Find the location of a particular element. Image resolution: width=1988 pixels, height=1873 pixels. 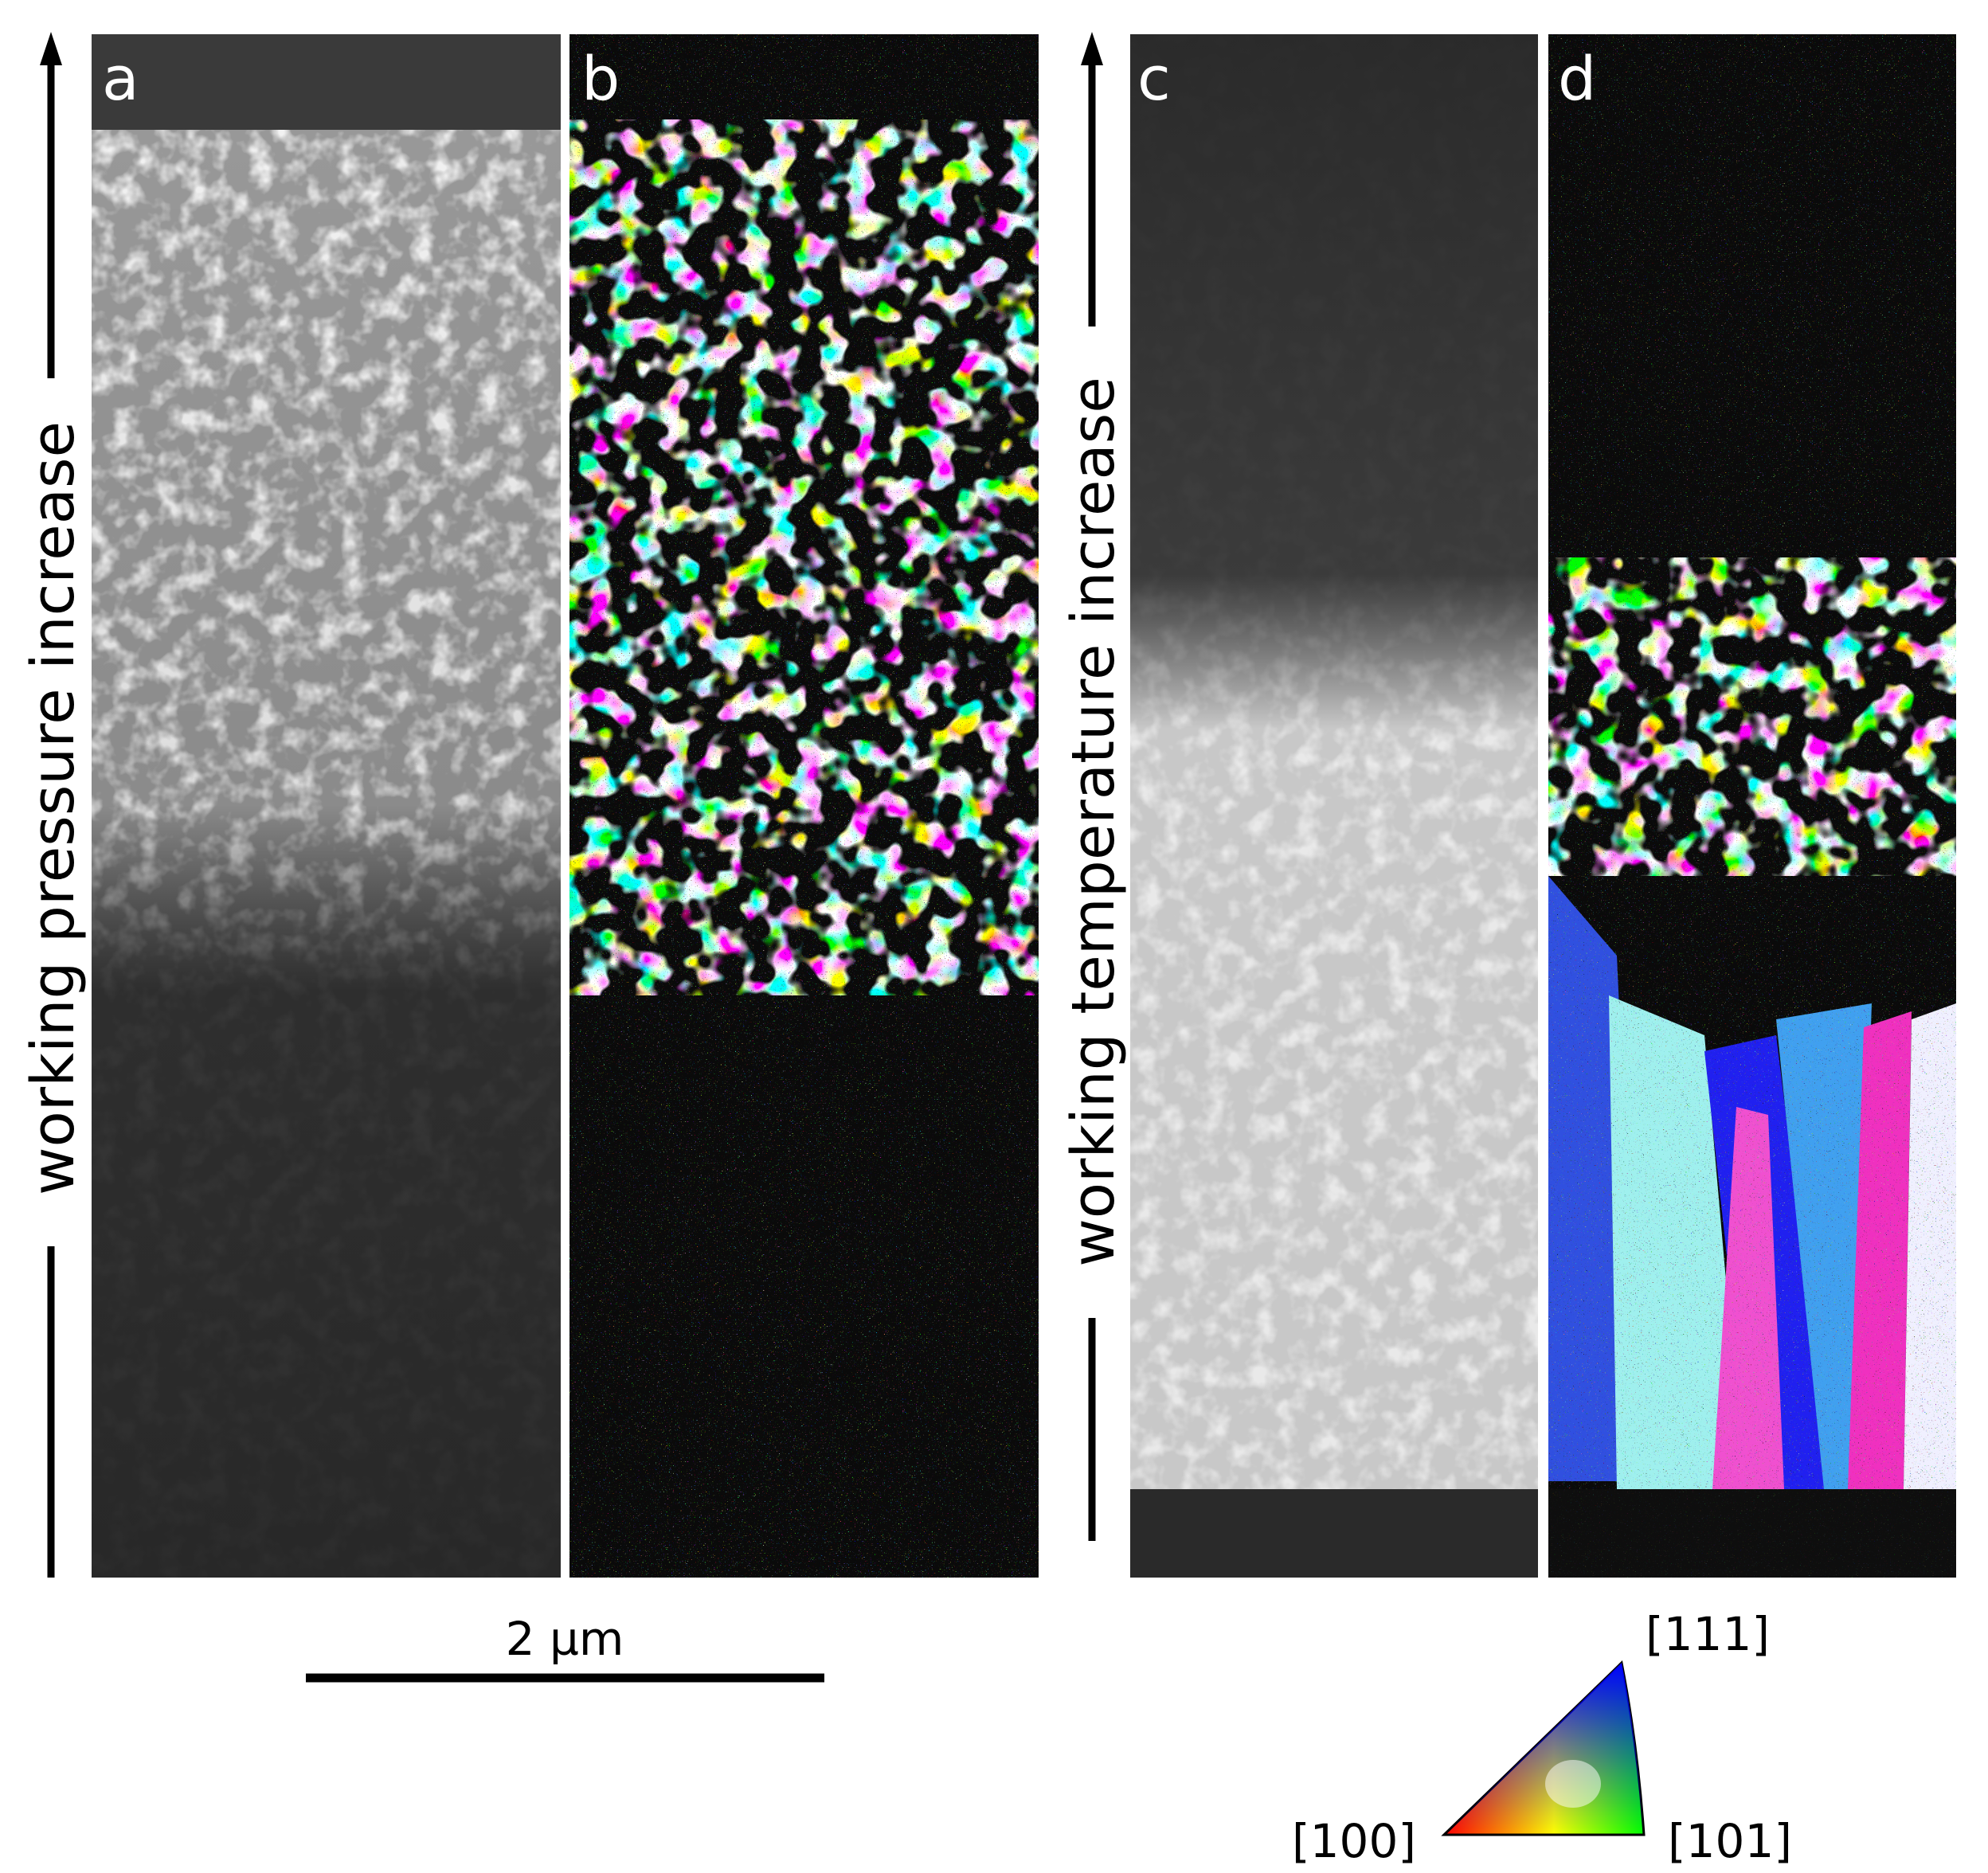

arrow-label: working temperature increase is located at coordinates (1093, 822).